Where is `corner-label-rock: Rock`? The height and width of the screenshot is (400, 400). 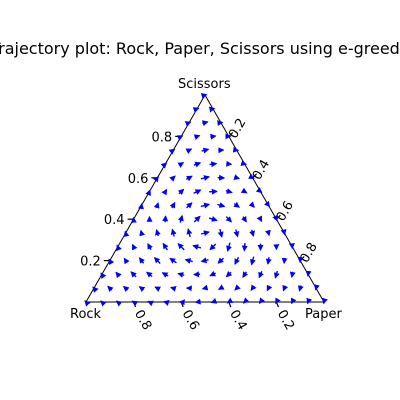 corner-label-rock: Rock is located at coordinates (86, 314).